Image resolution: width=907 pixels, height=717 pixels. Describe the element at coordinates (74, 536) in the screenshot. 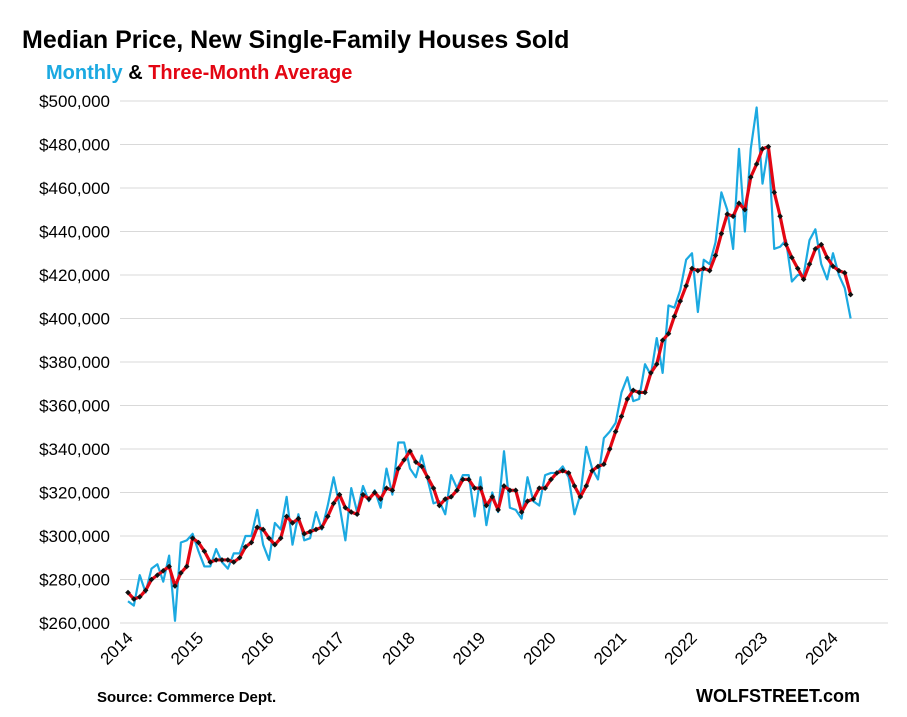

I see `y-tick-label: $300,000` at that location.